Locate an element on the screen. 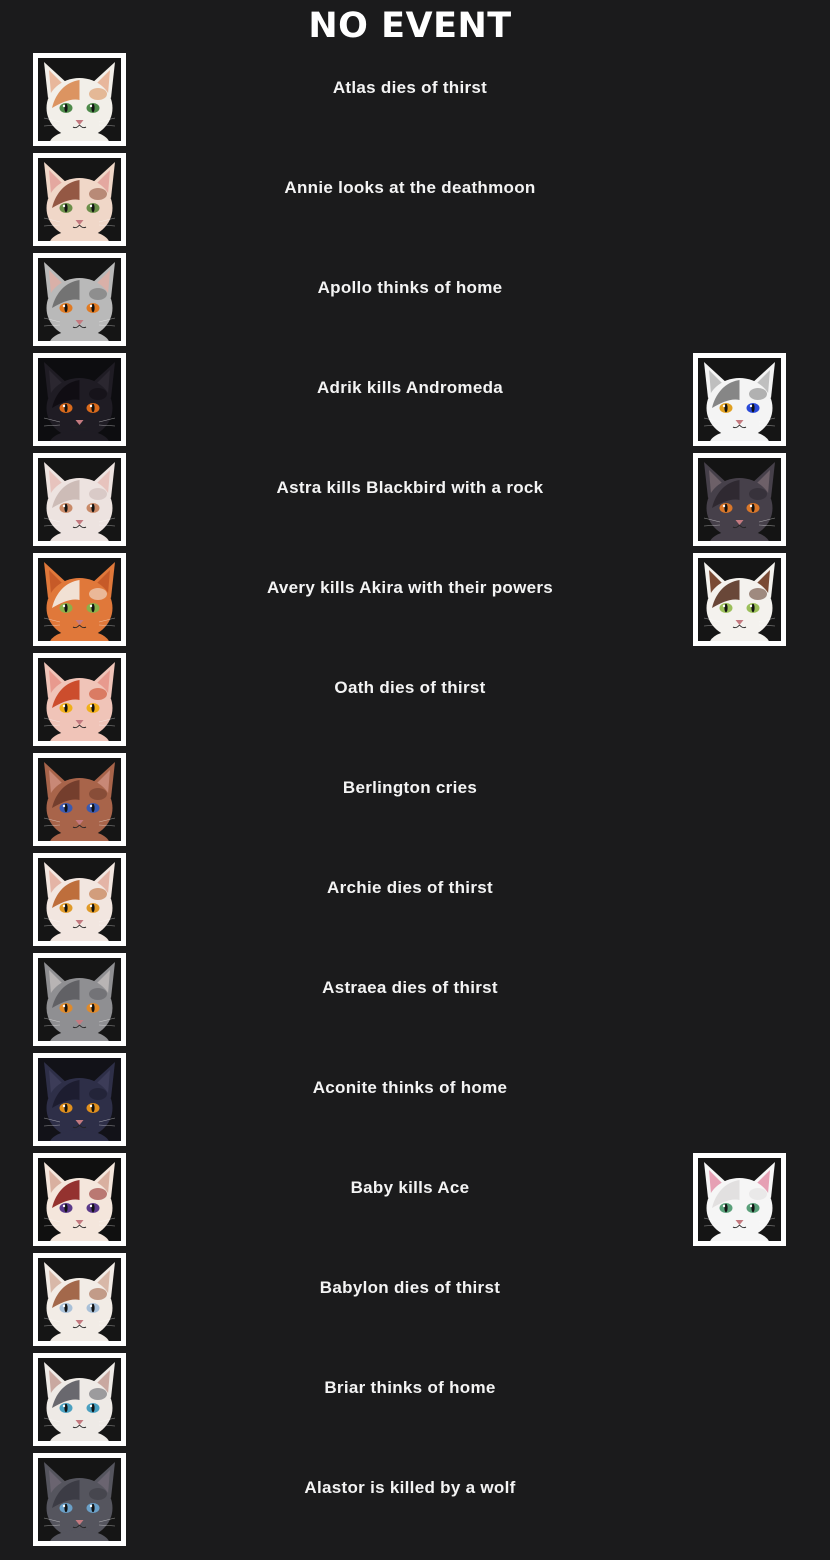 The height and width of the screenshot is (1560, 830). event-text: Briar thinks of home is located at coordinates (410, 1387).